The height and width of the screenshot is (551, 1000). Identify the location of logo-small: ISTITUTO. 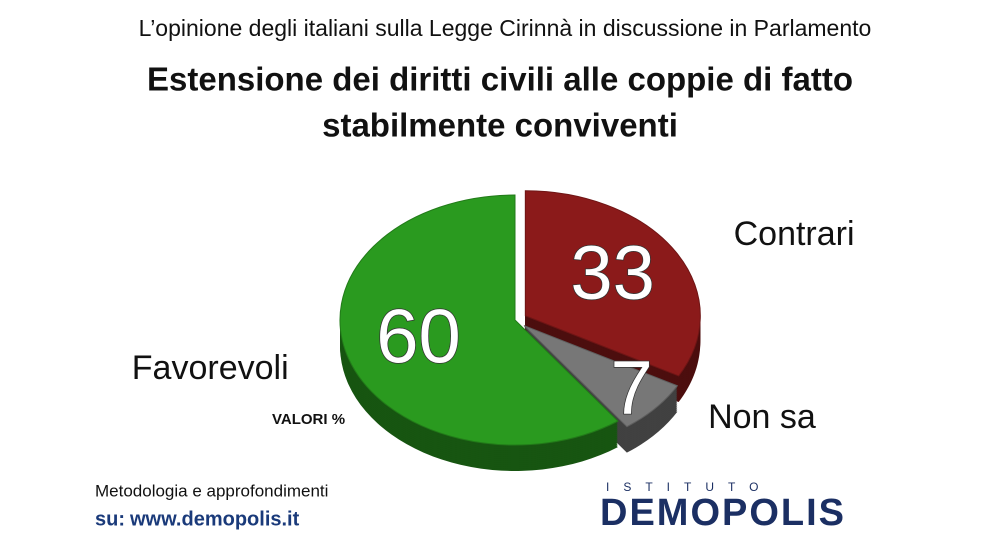
(689, 487).